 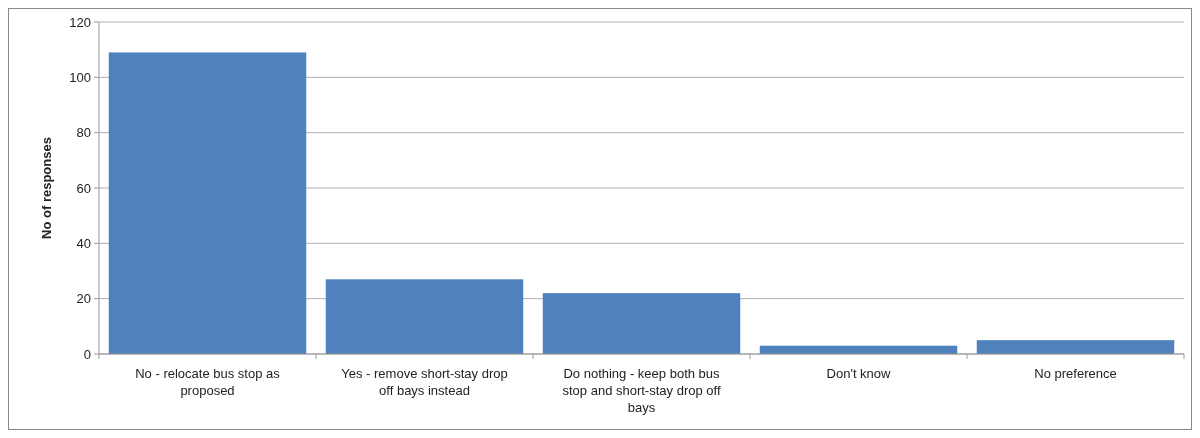 I want to click on x-tick-label: No preference, so click(x=1075, y=373).